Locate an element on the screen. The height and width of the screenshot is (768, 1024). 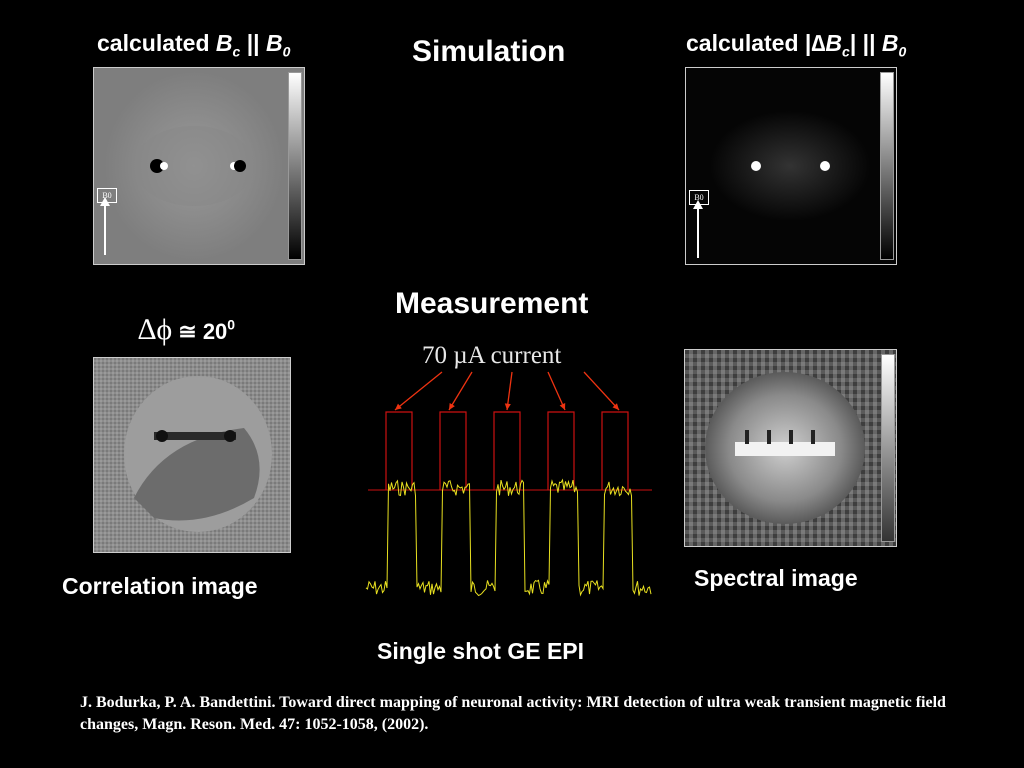
bc-field-map: B0 is located at coordinates (199, 166).